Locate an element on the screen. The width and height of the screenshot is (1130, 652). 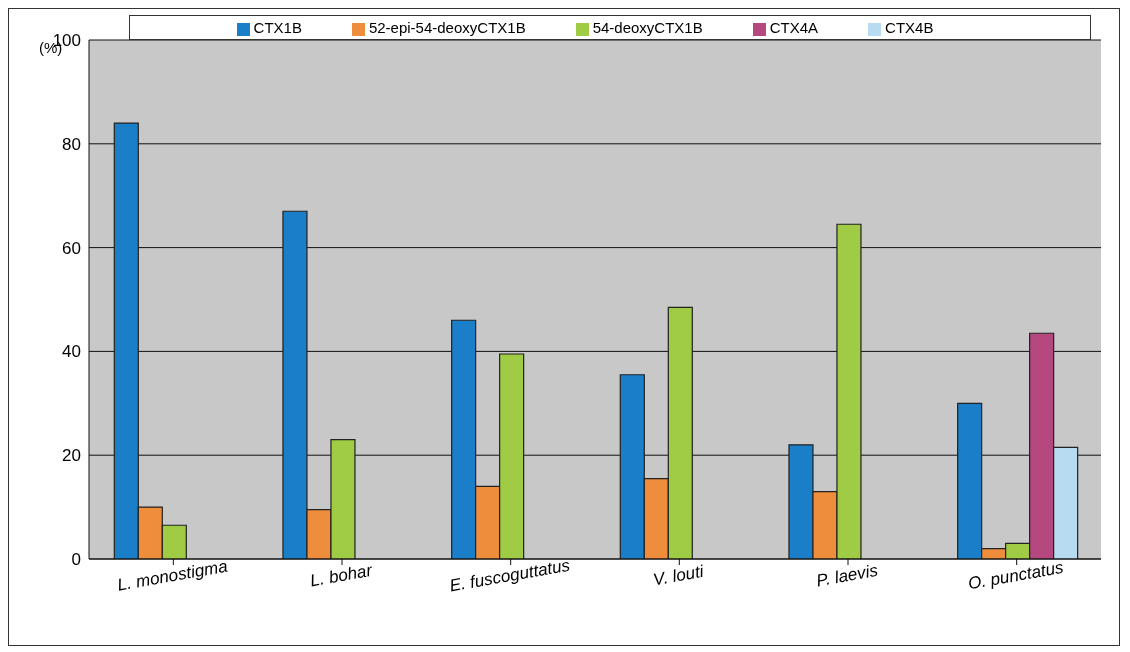
legend-label: CTX4B is located at coordinates (909, 27).